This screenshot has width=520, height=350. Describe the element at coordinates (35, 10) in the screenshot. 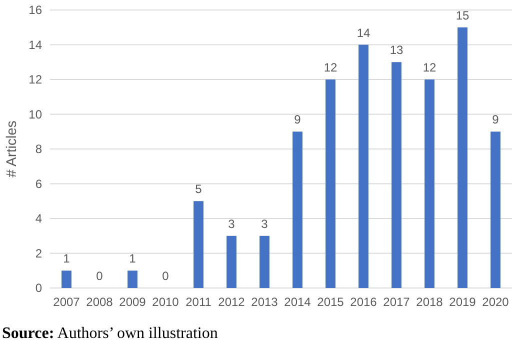

I see `y-tick-label: 16` at that location.